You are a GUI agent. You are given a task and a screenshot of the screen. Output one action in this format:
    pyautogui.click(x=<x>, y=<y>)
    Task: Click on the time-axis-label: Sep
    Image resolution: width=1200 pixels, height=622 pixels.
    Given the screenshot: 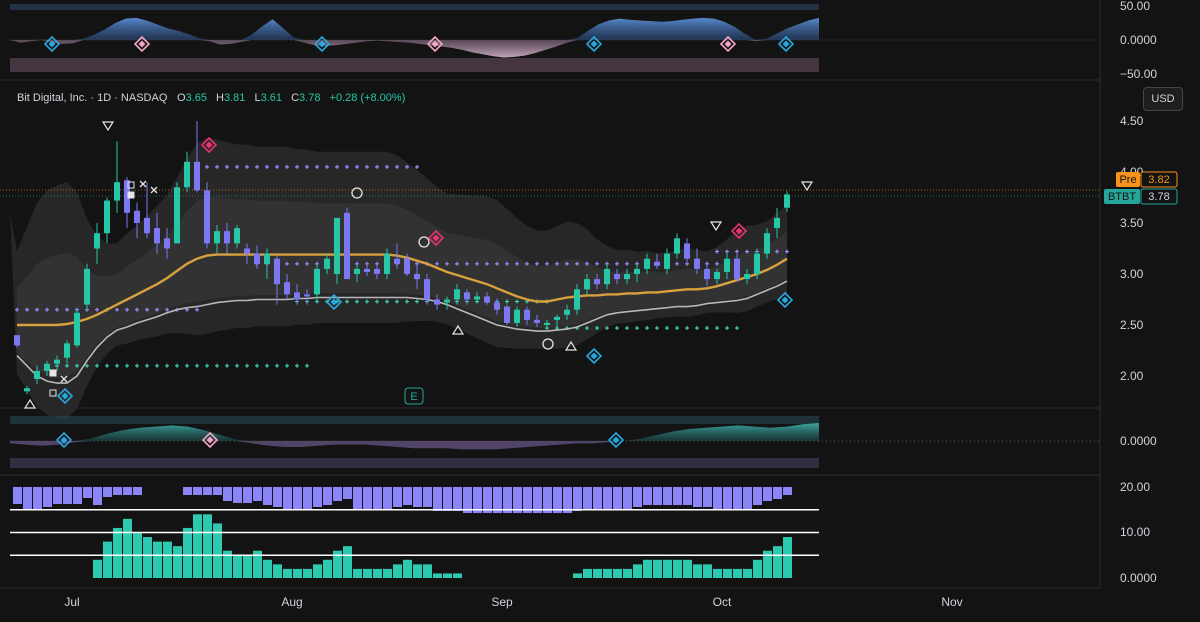 What is the action you would take?
    pyautogui.click(x=502, y=602)
    